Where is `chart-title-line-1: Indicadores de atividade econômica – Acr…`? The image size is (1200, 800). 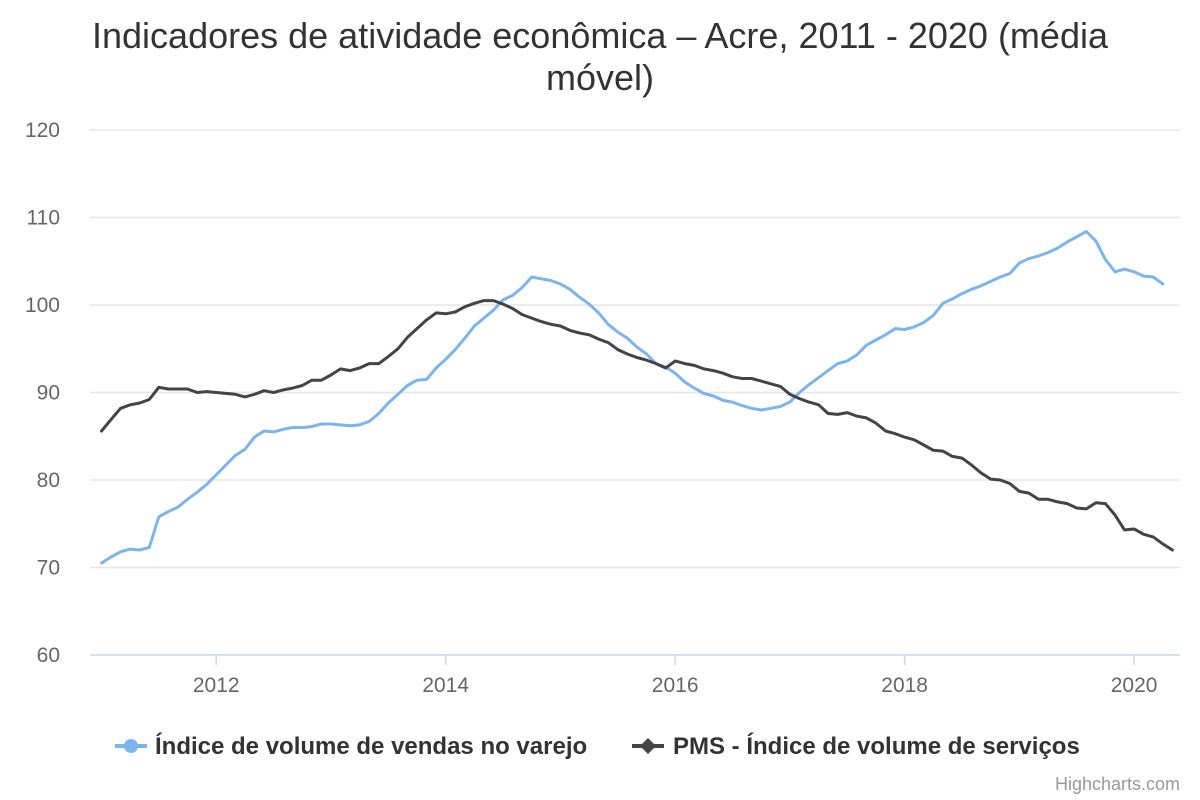 chart-title-line-1: Indicadores de atividade econômica – Acr… is located at coordinates (600, 35).